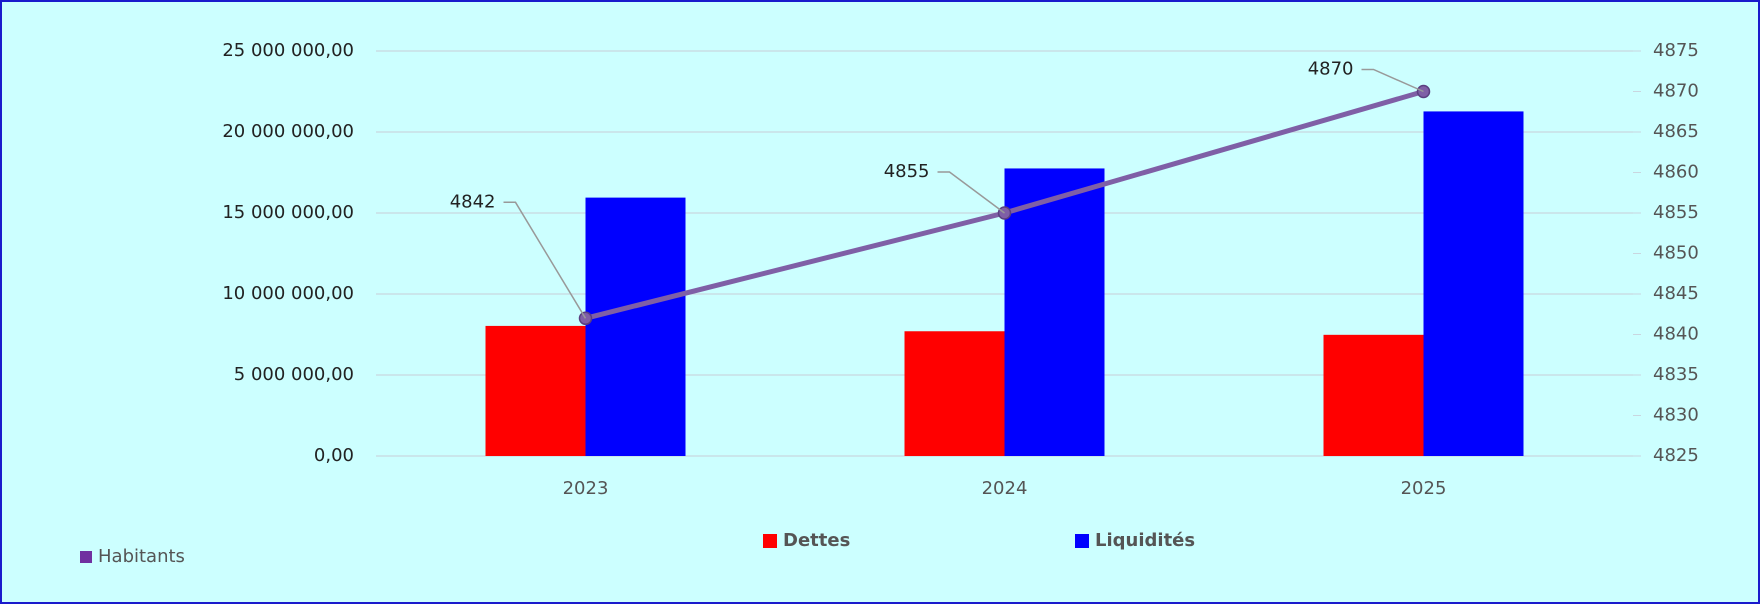  I want to click on y2-tick-label: 4830, so click(1676, 415).